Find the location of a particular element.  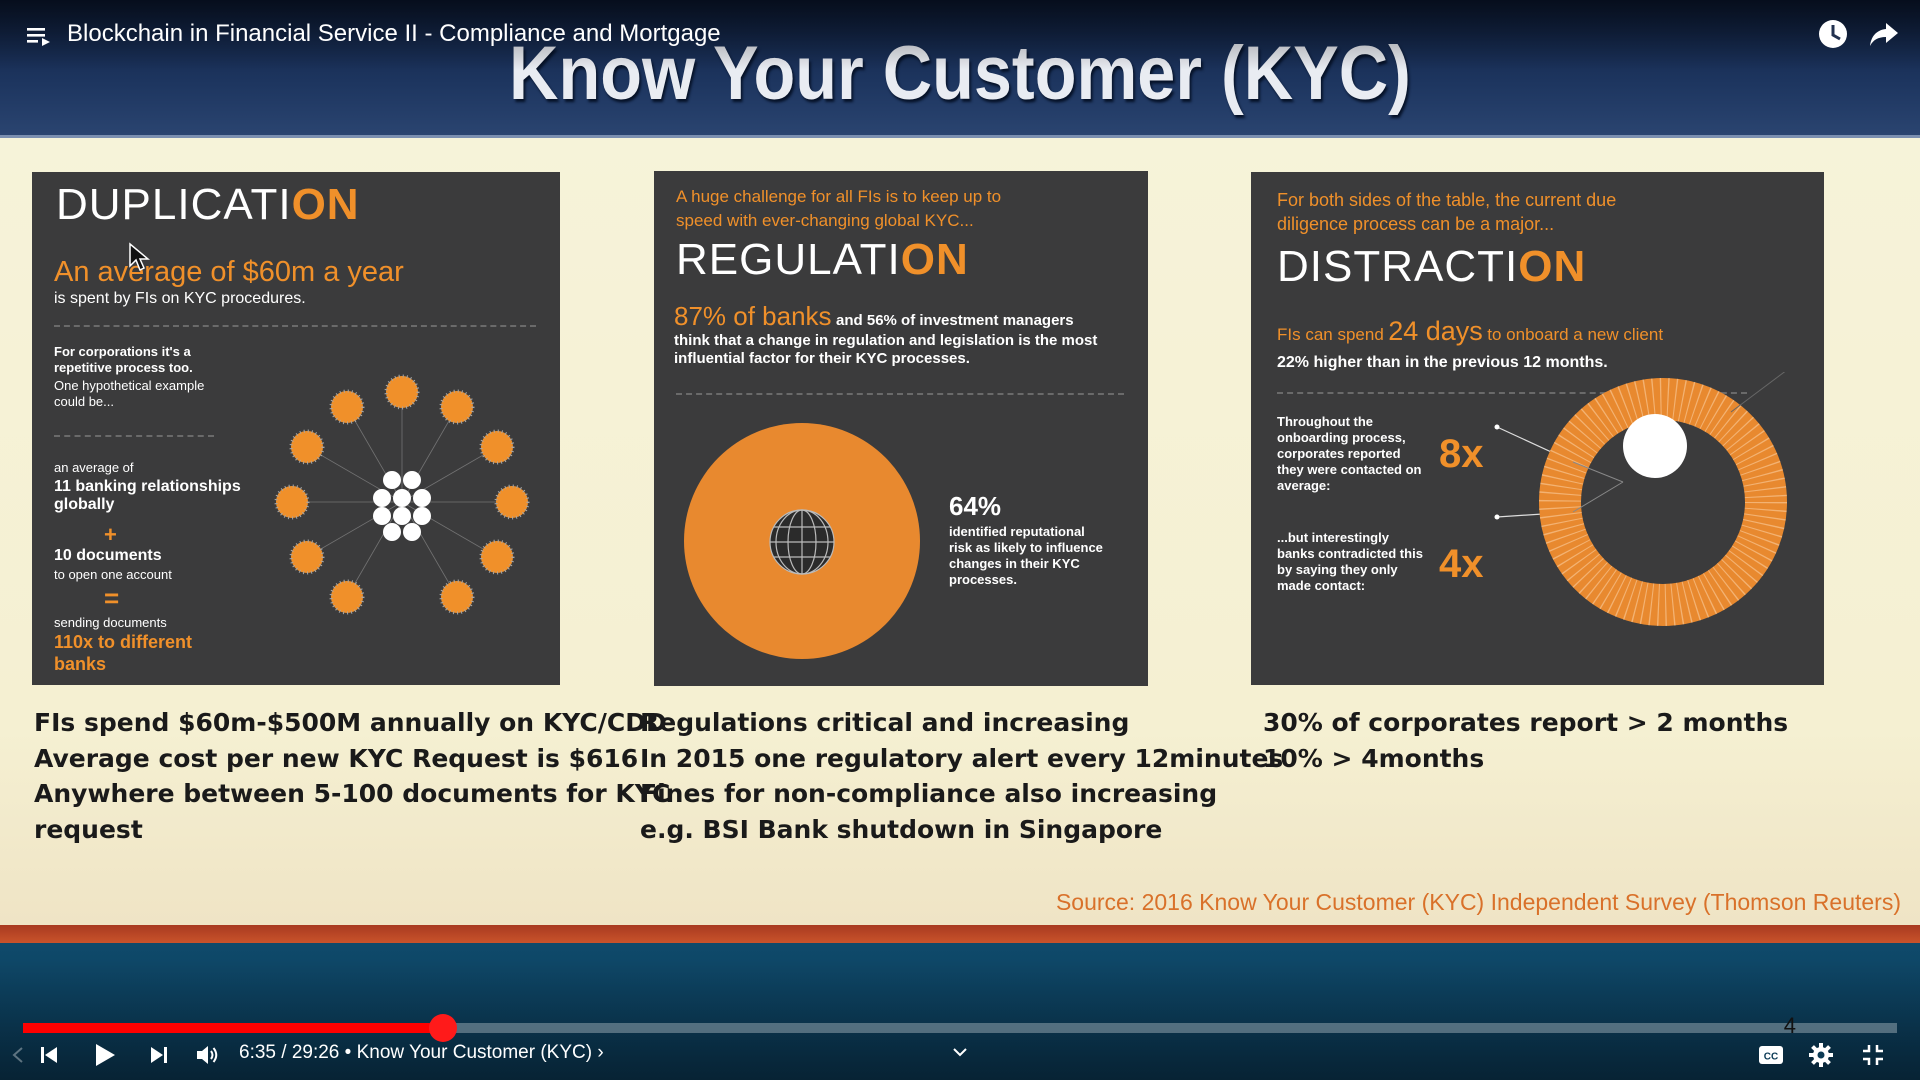

distraction-contacted-value: 8x is located at coordinates (1461, 454).